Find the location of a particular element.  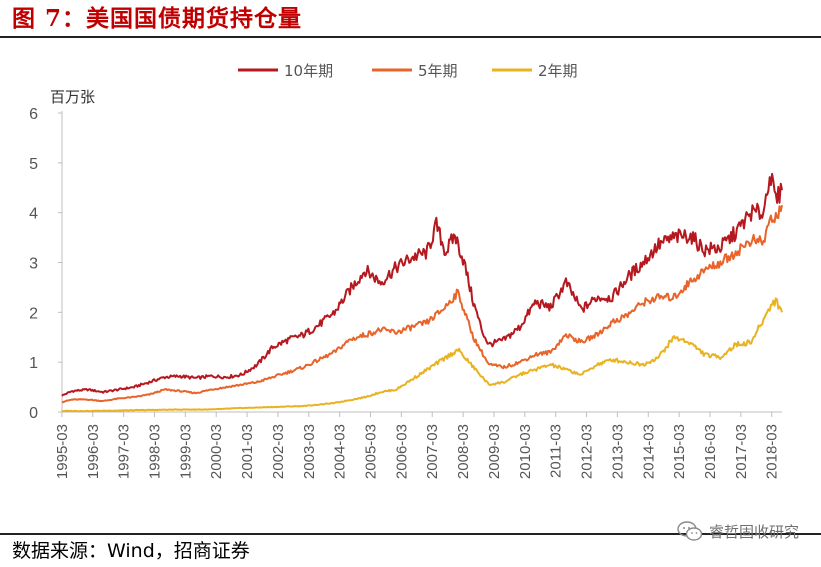

top-rule is located at coordinates (410, 37).